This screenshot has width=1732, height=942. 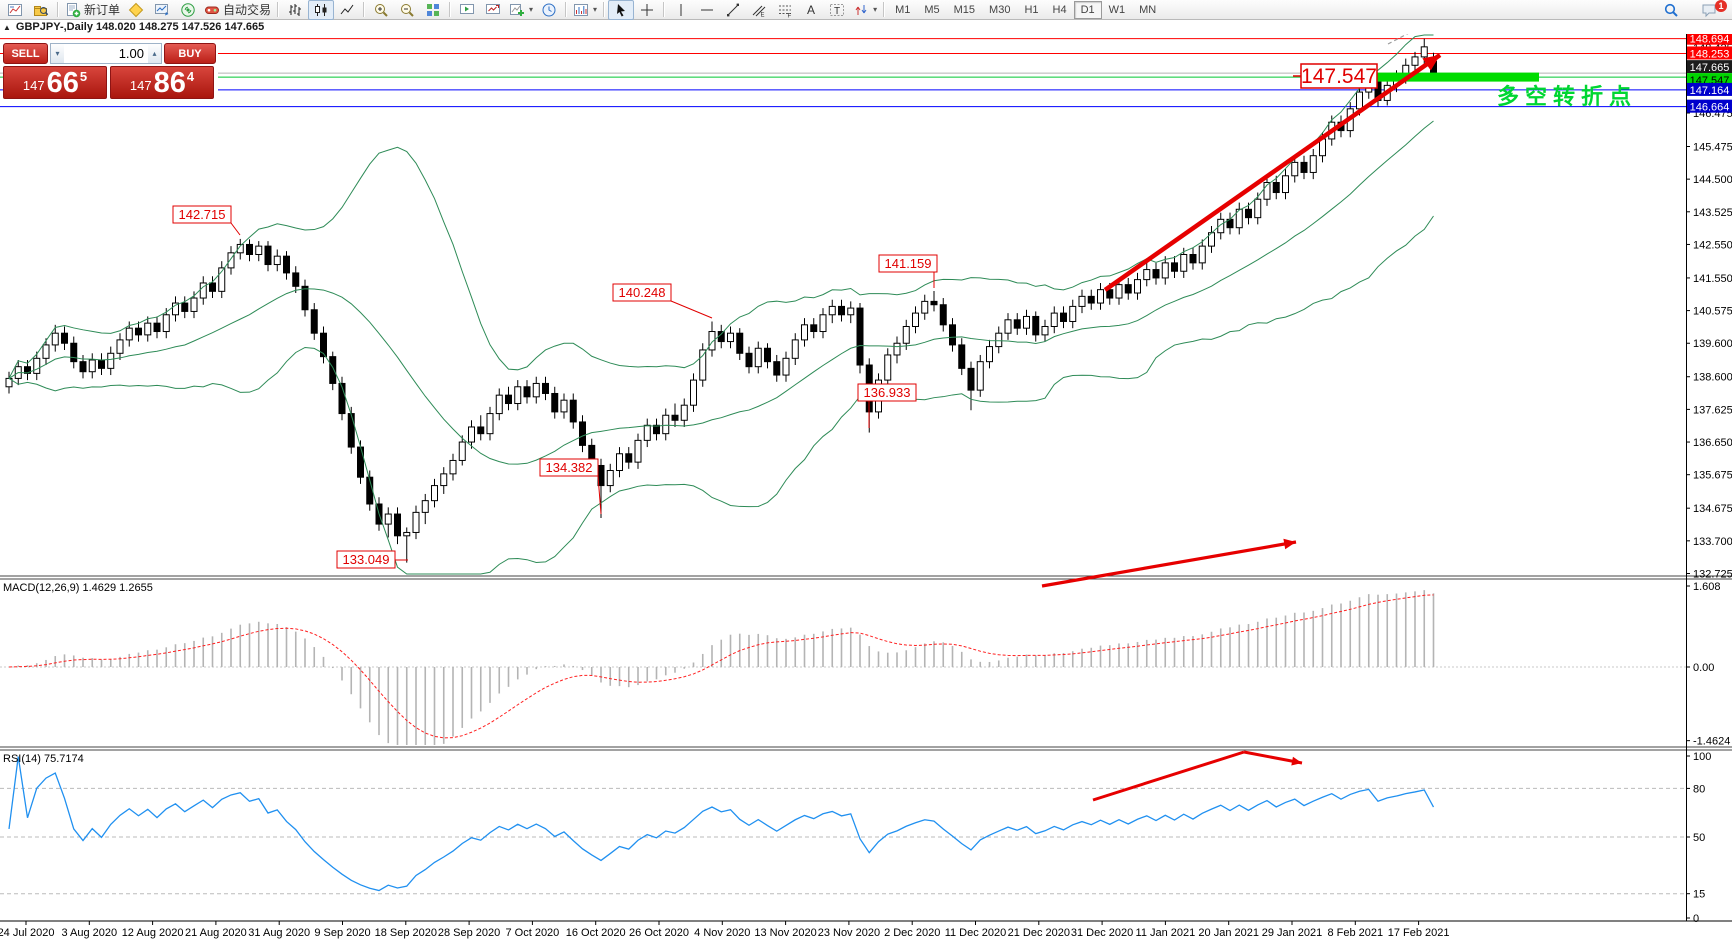 I want to click on candlestick-chart-icon, so click(x=321, y=9).